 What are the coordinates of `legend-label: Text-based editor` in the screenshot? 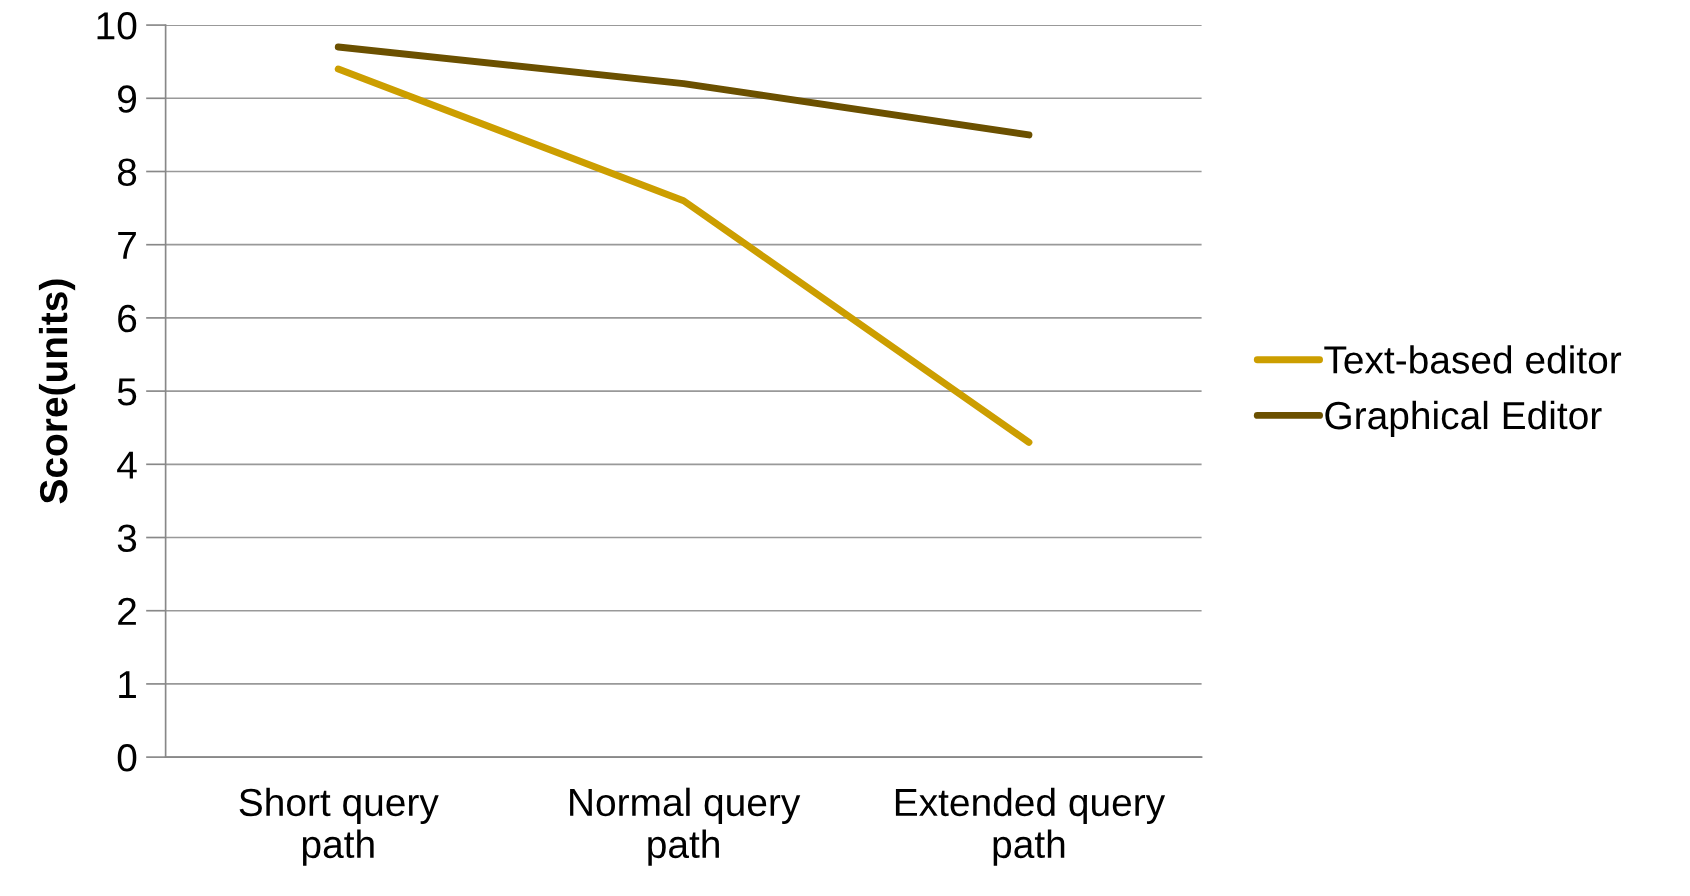 It's located at (1473, 359).